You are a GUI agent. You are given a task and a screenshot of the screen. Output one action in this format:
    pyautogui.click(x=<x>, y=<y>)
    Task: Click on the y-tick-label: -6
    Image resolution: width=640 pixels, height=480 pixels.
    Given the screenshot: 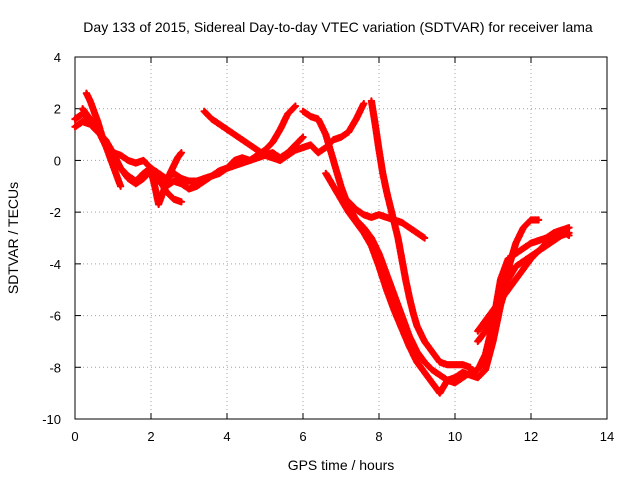 What is the action you would take?
    pyautogui.click(x=55, y=316)
    